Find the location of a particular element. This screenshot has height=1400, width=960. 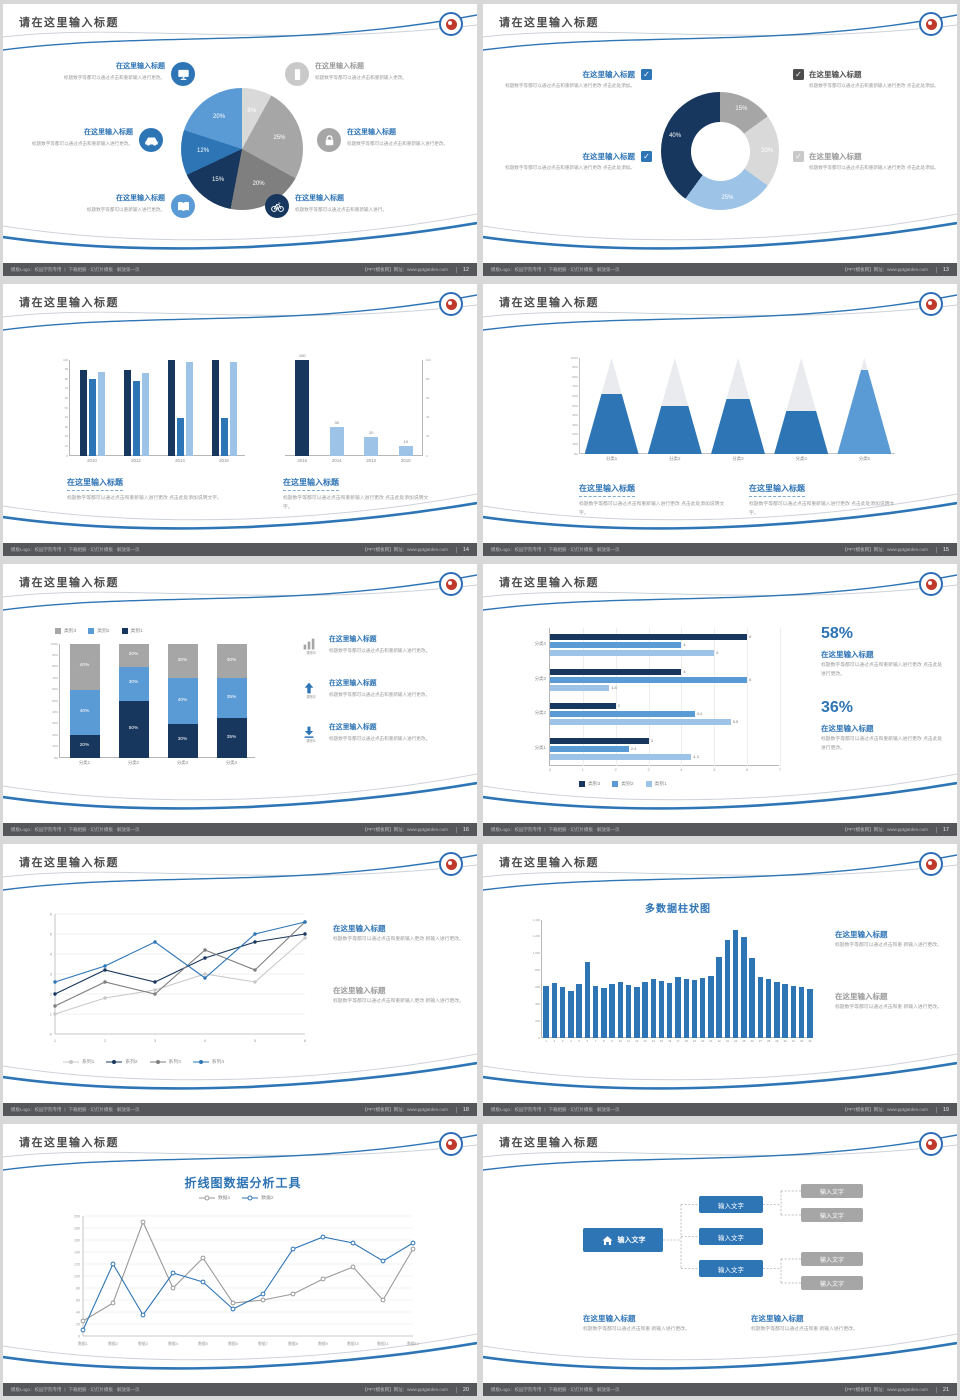

x-tick-label: 分类4 is located at coordinates (231, 762).